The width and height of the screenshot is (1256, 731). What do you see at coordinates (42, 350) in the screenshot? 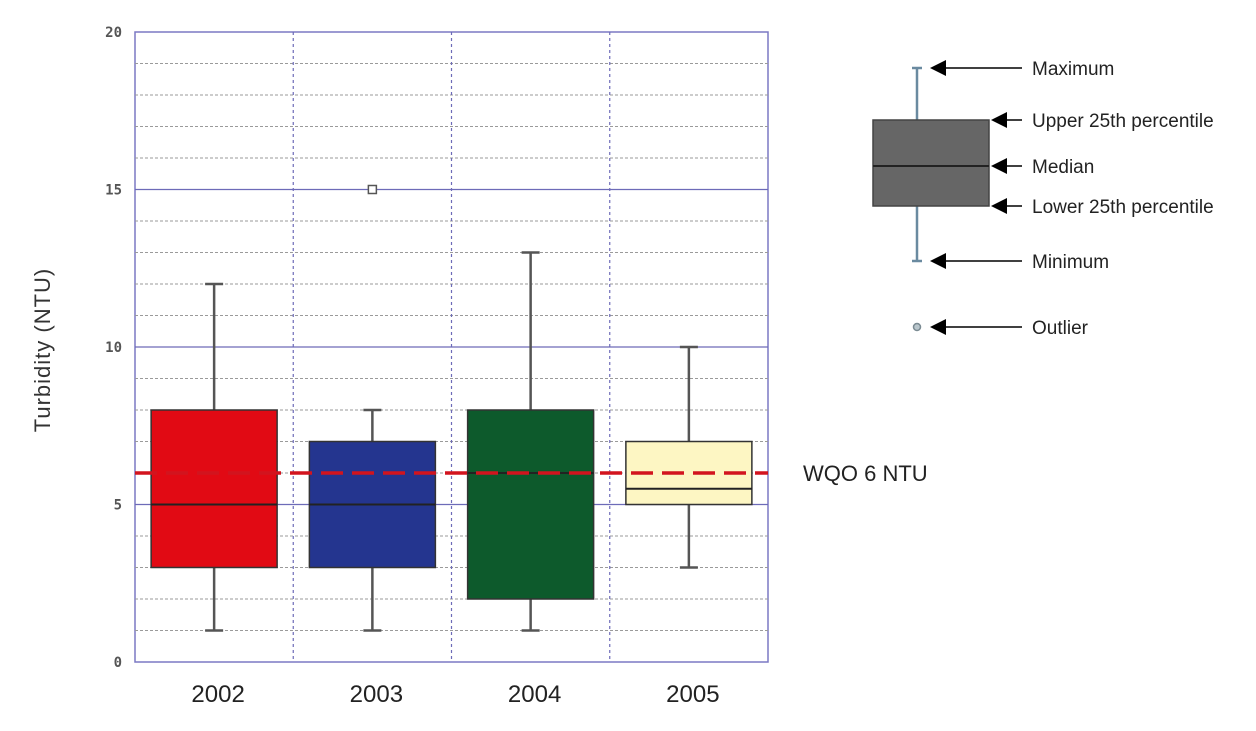
I see `y-axis-label: Turbidity (NTU)` at bounding box center [42, 350].